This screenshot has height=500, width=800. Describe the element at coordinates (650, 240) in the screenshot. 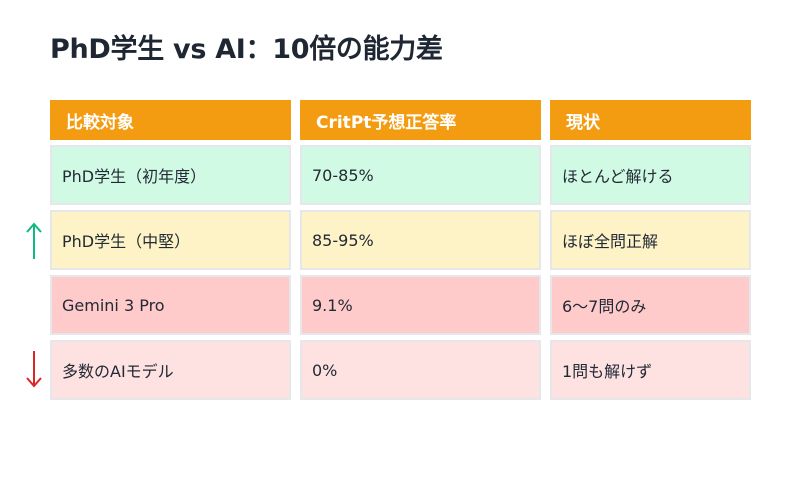

I see `cell-status: ほぼ全問正解` at that location.